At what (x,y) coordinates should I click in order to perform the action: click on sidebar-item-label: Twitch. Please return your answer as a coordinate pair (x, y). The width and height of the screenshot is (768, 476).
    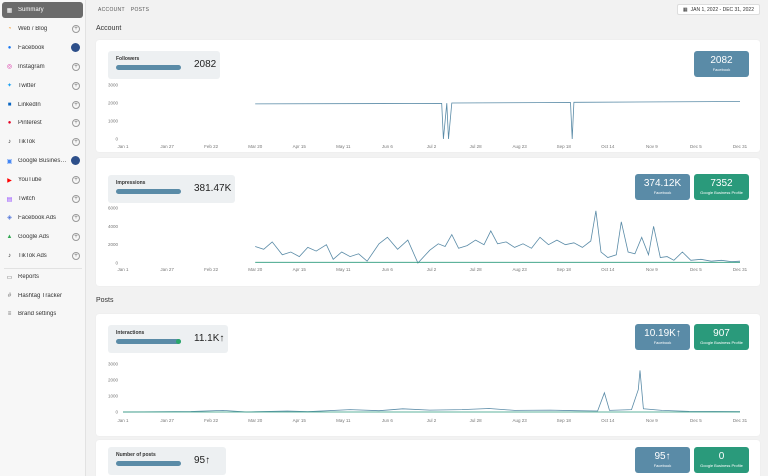
    Looking at the image, I should click on (27, 199).